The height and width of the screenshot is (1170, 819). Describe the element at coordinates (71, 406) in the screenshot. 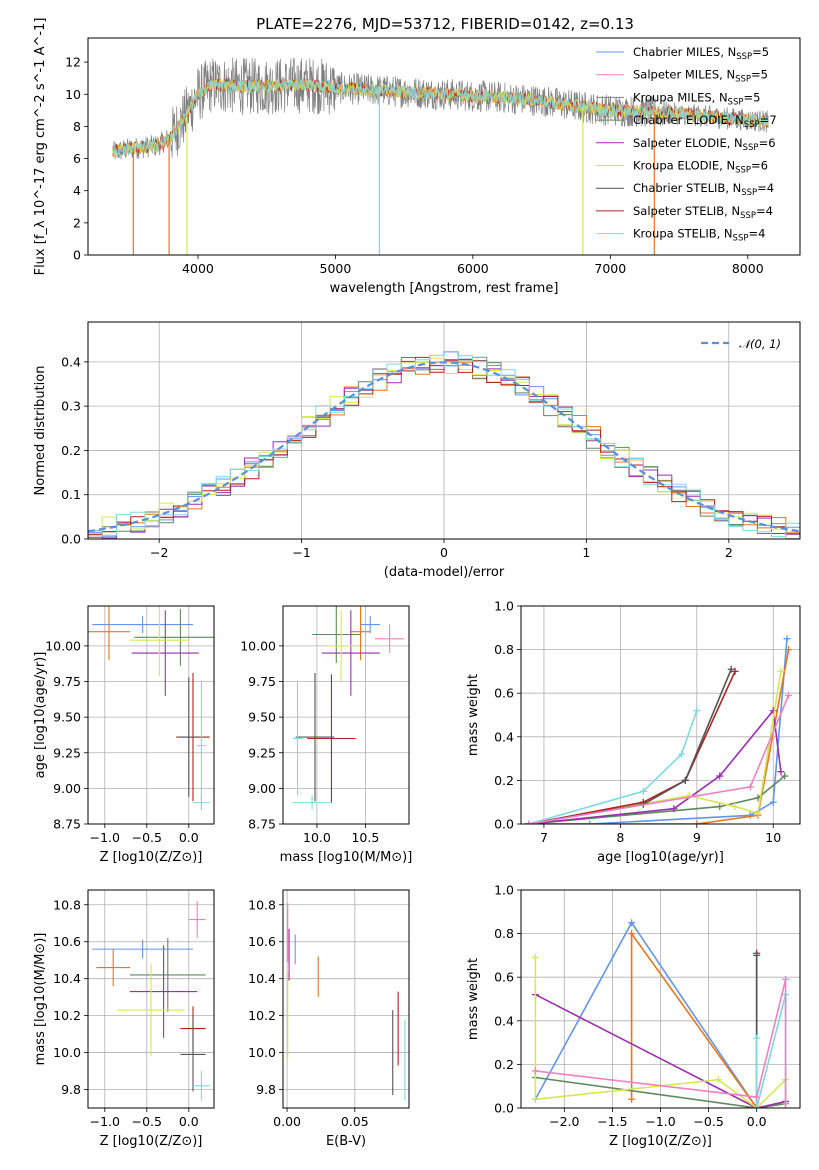

I see `y-tick-label: 0.3` at that location.